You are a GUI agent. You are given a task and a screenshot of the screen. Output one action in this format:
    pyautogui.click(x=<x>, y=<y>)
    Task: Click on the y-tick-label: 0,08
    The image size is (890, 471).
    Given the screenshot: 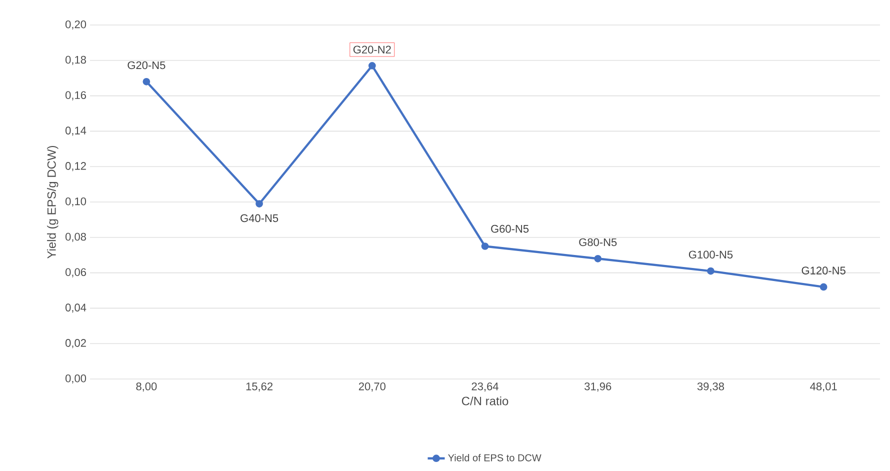 What is the action you would take?
    pyautogui.click(x=76, y=237)
    